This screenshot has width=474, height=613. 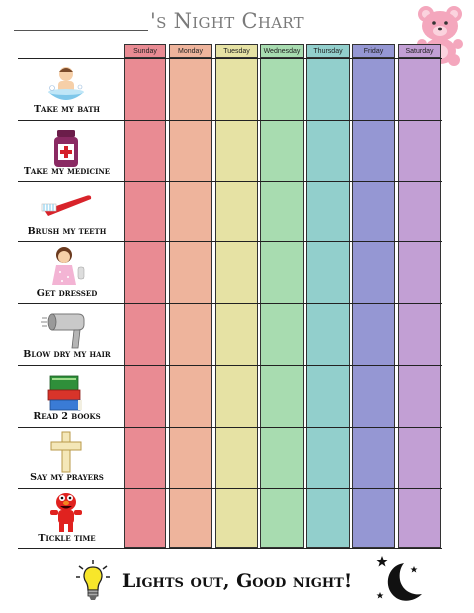 I want to click on name-blank-line, so click(x=81, y=30).